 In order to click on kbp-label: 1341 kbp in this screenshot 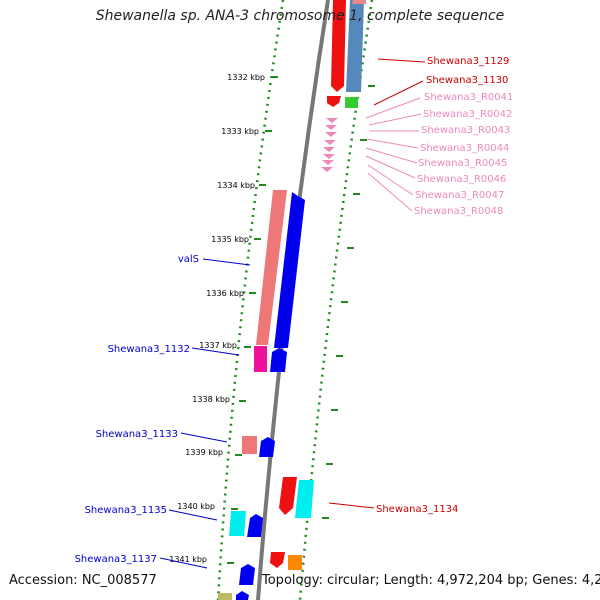, I will do `click(188, 559)`.